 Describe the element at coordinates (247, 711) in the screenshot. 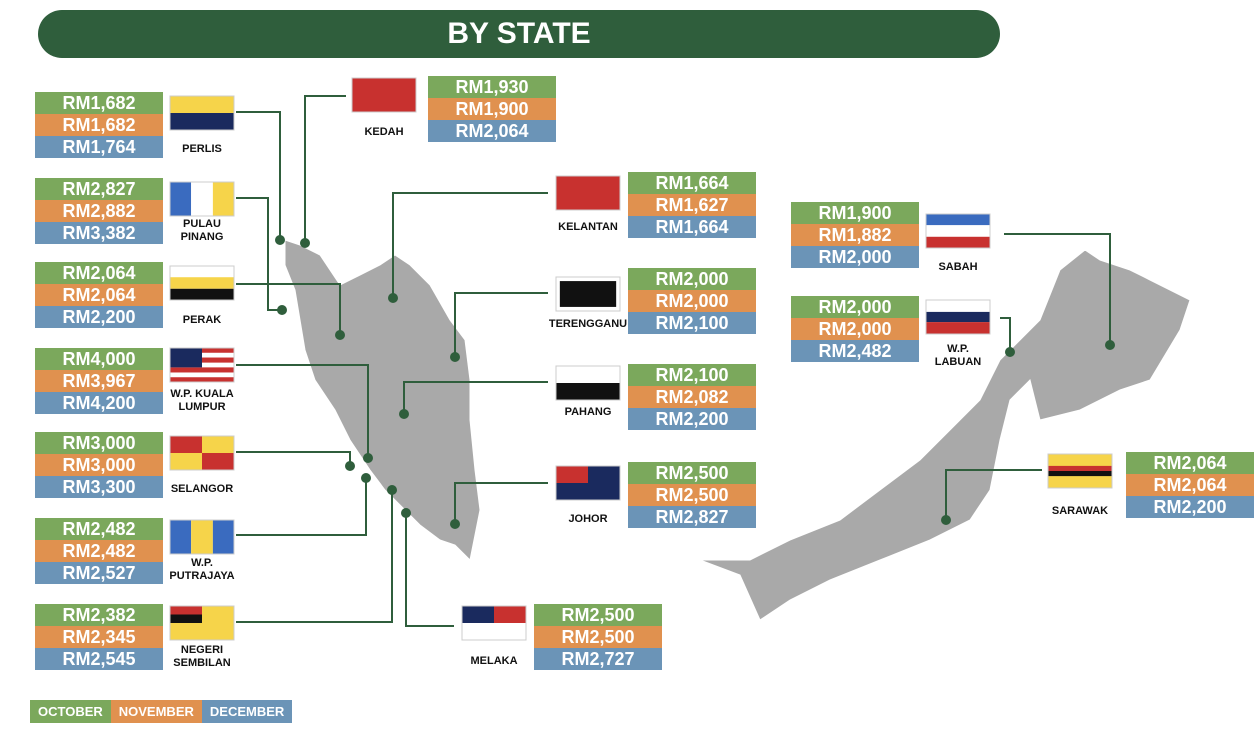

I see `legend-item: DECEMBER` at that location.